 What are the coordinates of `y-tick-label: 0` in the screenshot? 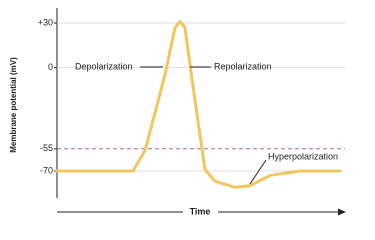 It's located at (50, 67).